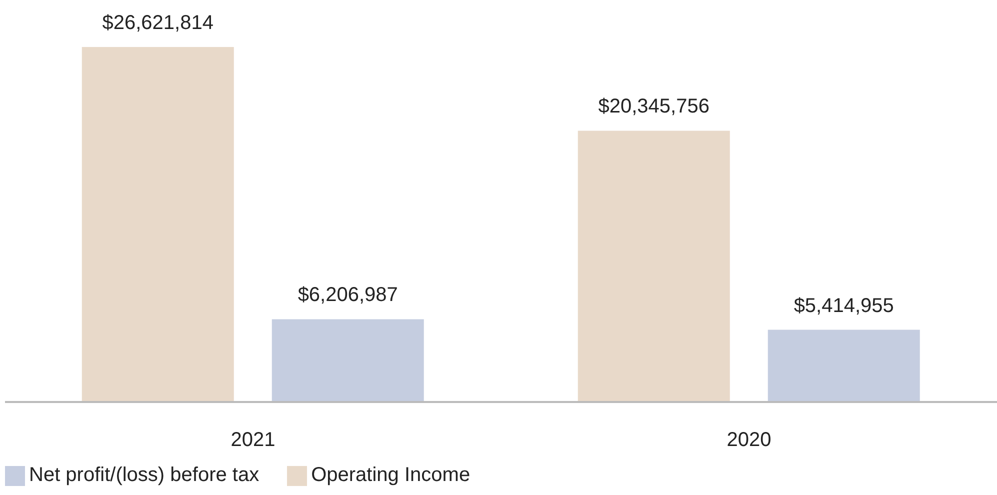 This screenshot has height=495, width=997. What do you see at coordinates (144, 475) in the screenshot?
I see `legend-label: Net profit/(loss) before tax` at bounding box center [144, 475].